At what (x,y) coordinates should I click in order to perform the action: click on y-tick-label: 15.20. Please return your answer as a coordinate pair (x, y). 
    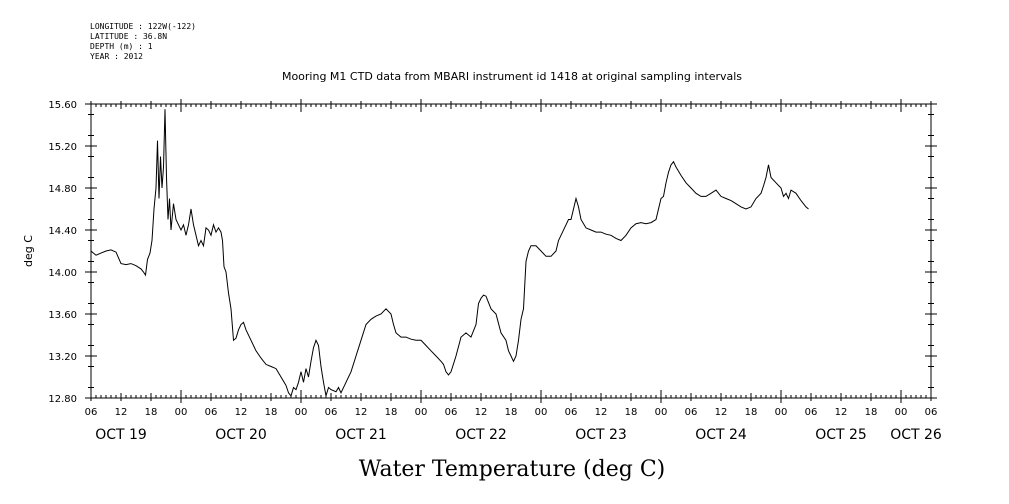
    Looking at the image, I should click on (62, 147).